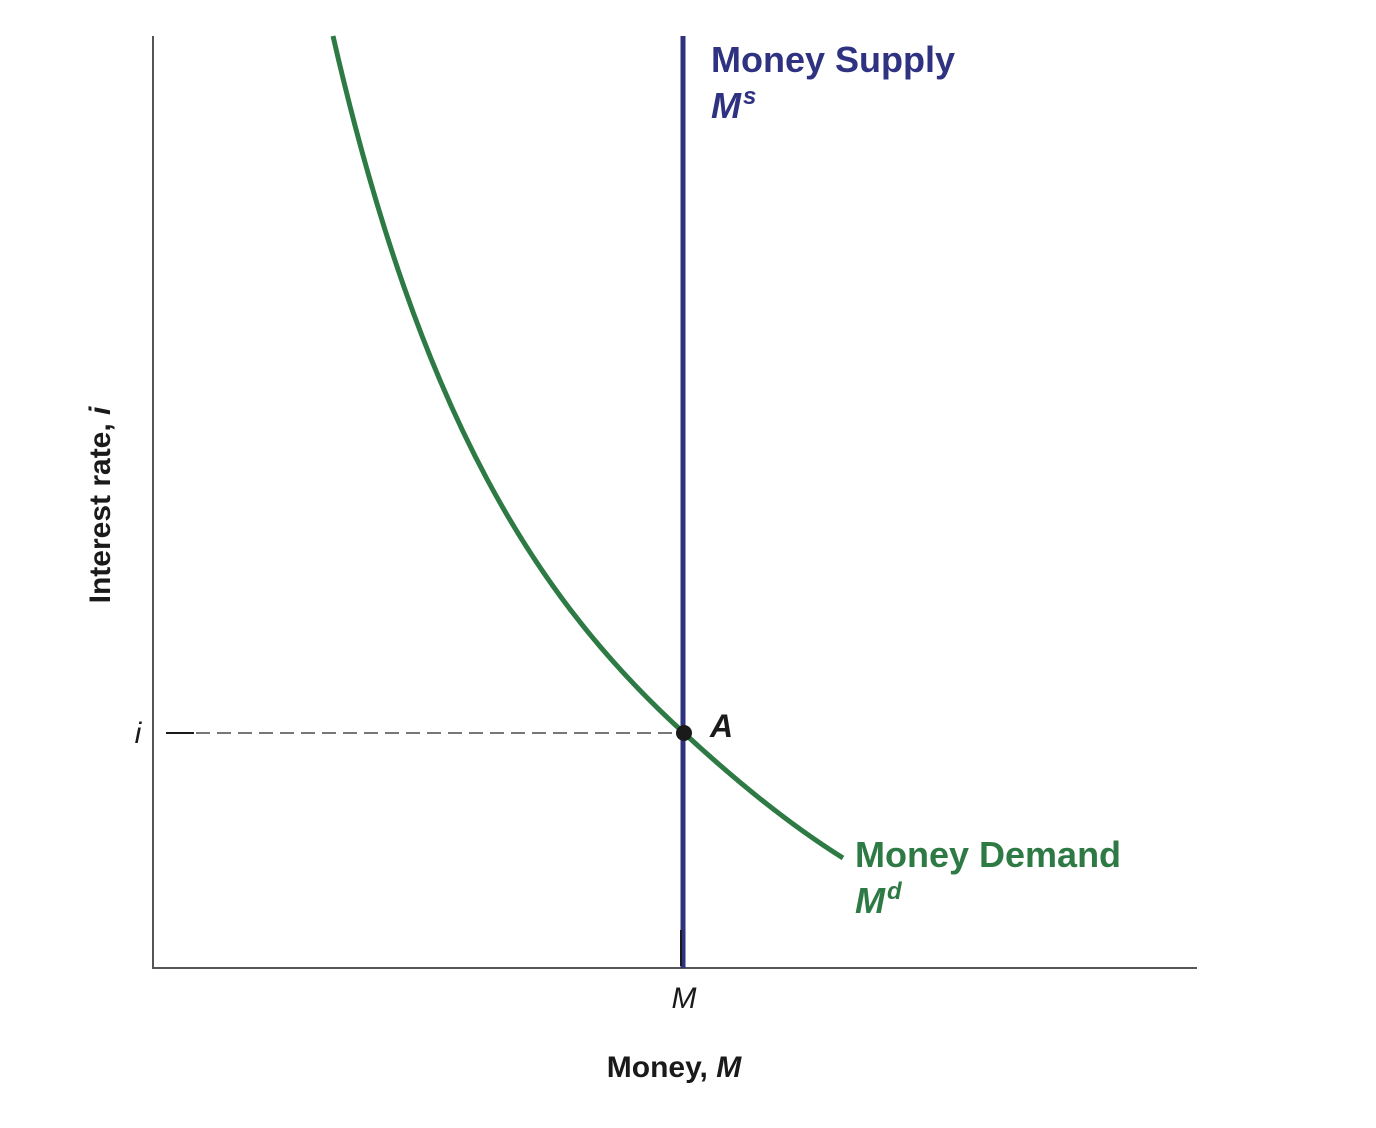 This screenshot has height=1128, width=1376. Describe the element at coordinates (721, 726) in the screenshot. I see `equilibrium-label: A` at that location.